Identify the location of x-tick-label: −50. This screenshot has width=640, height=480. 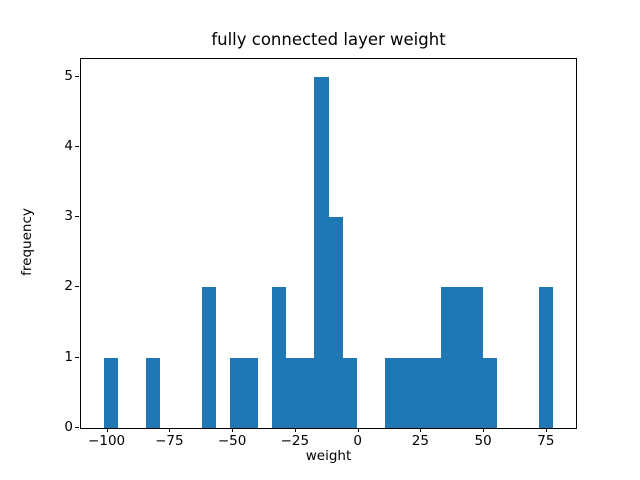
(232, 441).